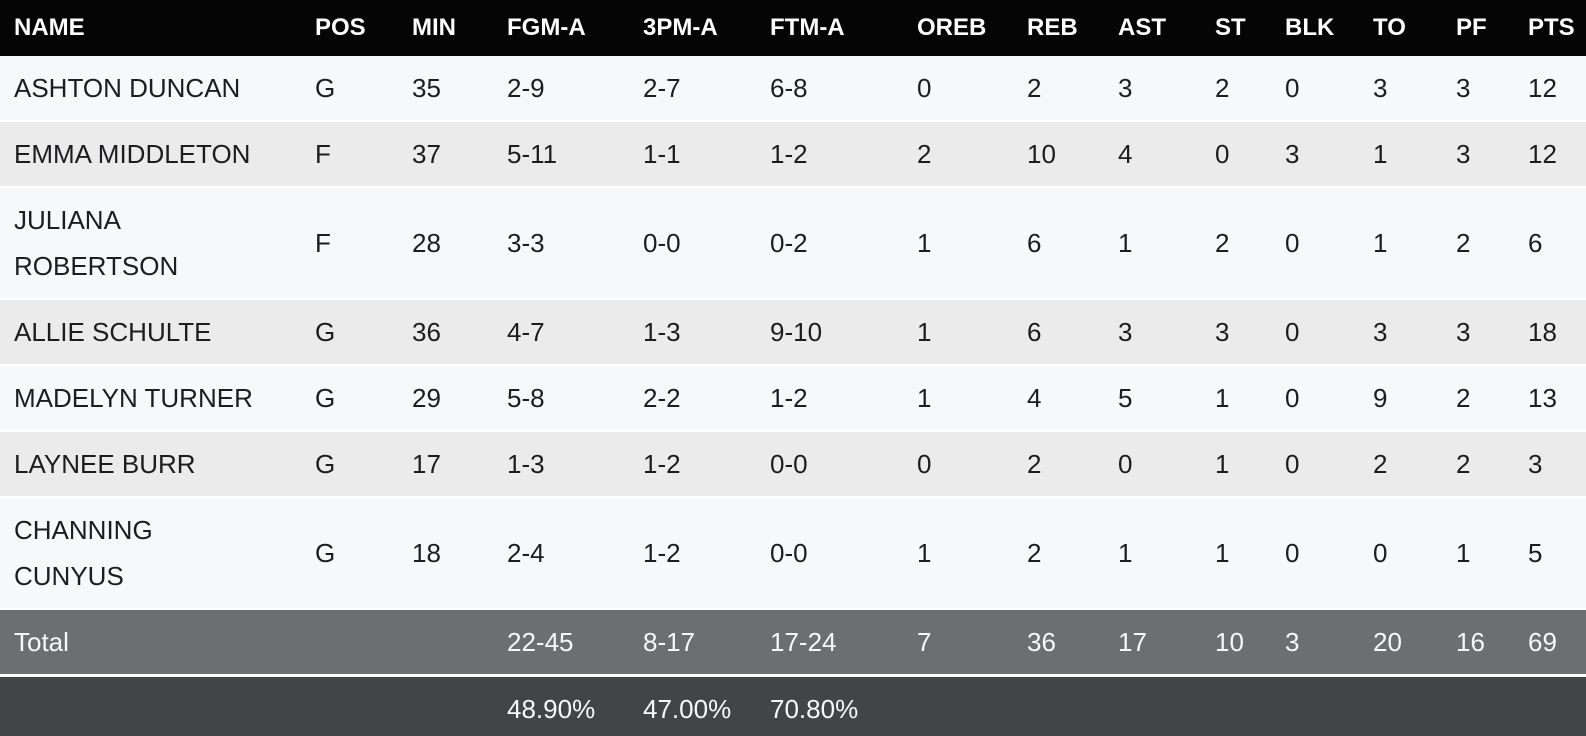 The image size is (1586, 736). I want to click on pct-cell-fgm_a: 48.90%, so click(561, 705).